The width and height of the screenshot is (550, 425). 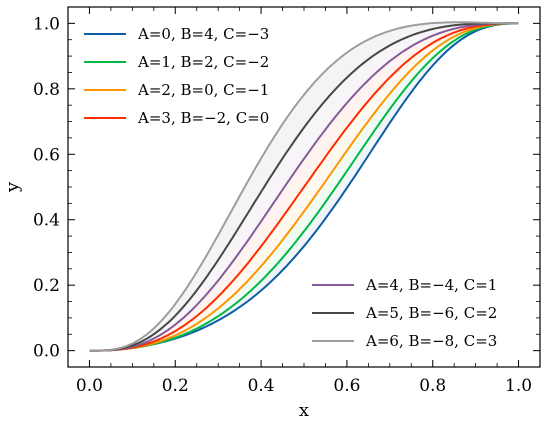 I want to click on legend-label: A=0, B=4, C=−3, so click(x=203, y=34).